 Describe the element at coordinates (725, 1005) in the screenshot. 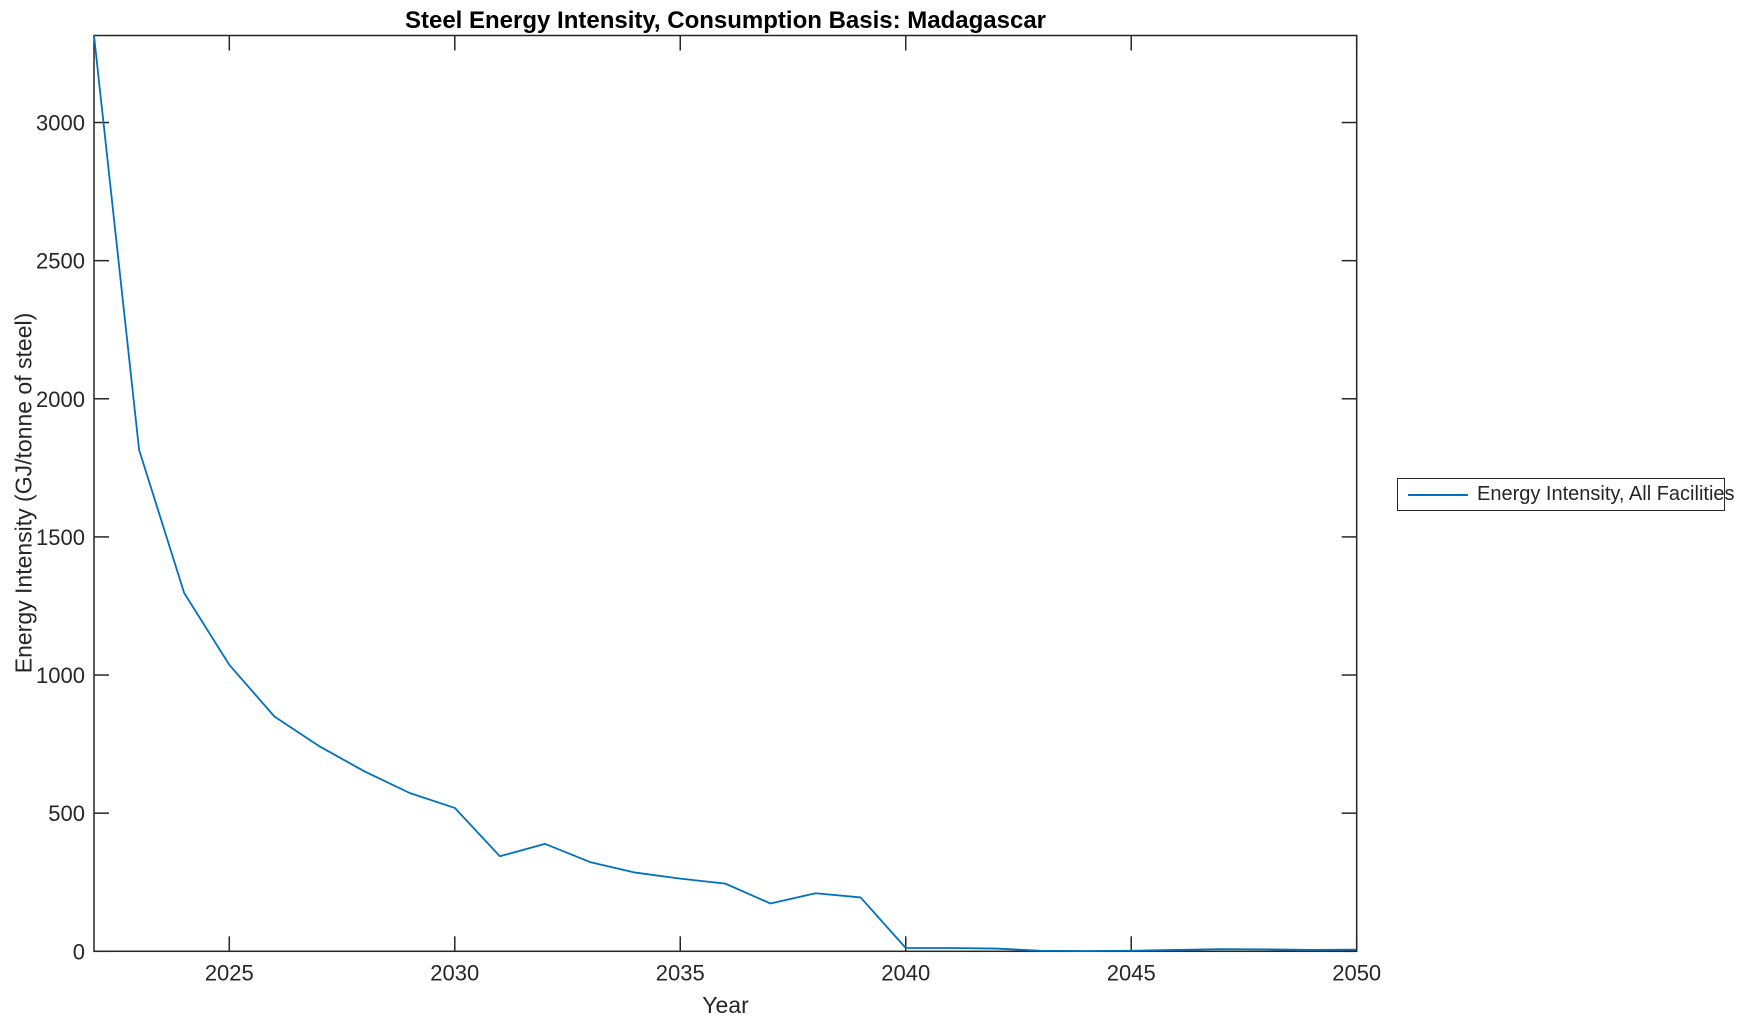

I see `x-axis-label: Year` at that location.